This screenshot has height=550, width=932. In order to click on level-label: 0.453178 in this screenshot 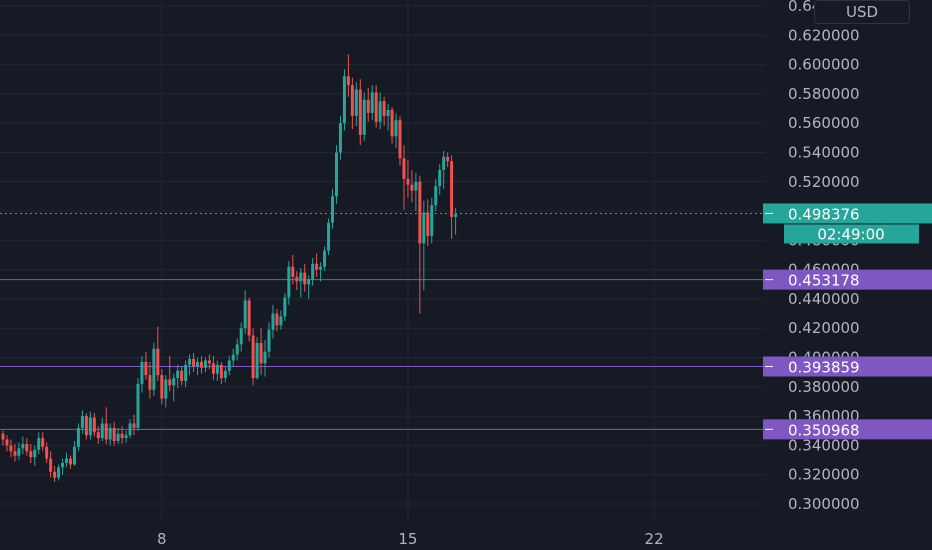, I will do `click(824, 281)`.